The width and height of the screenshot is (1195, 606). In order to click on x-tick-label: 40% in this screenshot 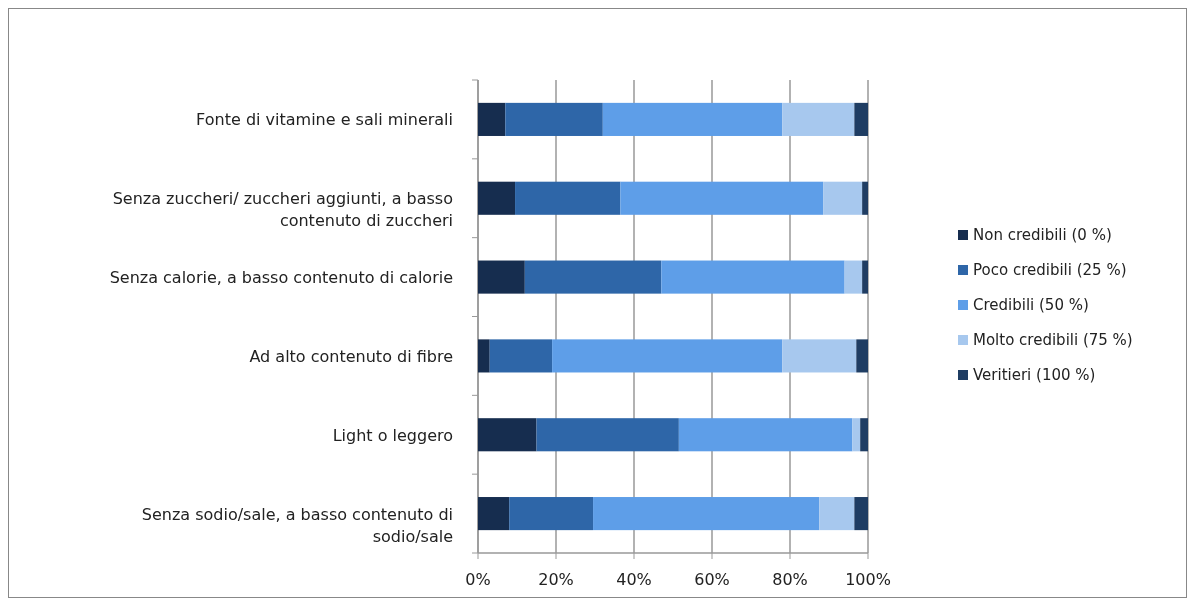, I will do `click(634, 579)`.